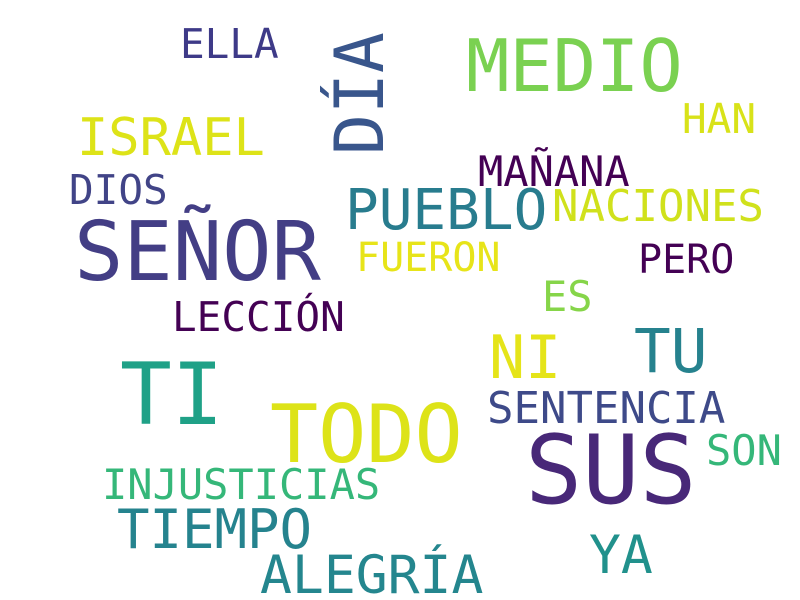 This screenshot has width=800, height=600. I want to click on word-injusticias: INJUSTICIAS, so click(241, 484).